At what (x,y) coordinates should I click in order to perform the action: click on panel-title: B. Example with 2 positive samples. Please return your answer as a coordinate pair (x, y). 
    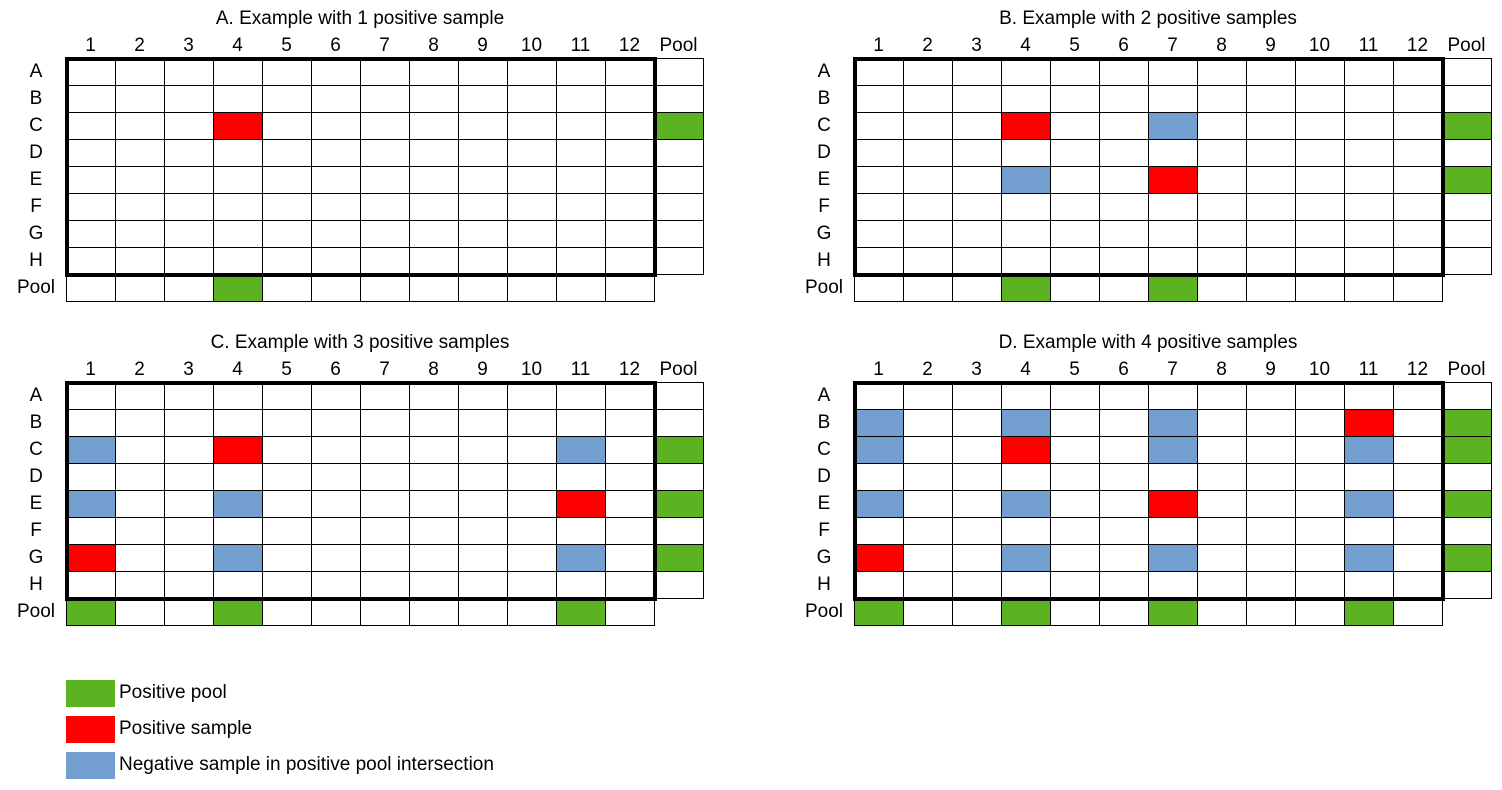
    Looking at the image, I should click on (1148, 18).